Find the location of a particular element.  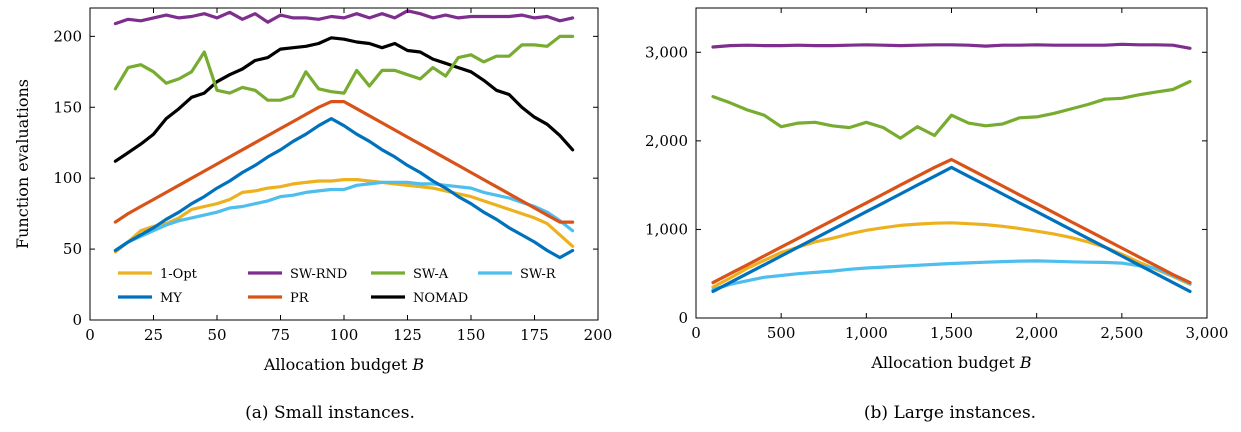

x-tick-label: 25 is located at coordinates (153, 335).